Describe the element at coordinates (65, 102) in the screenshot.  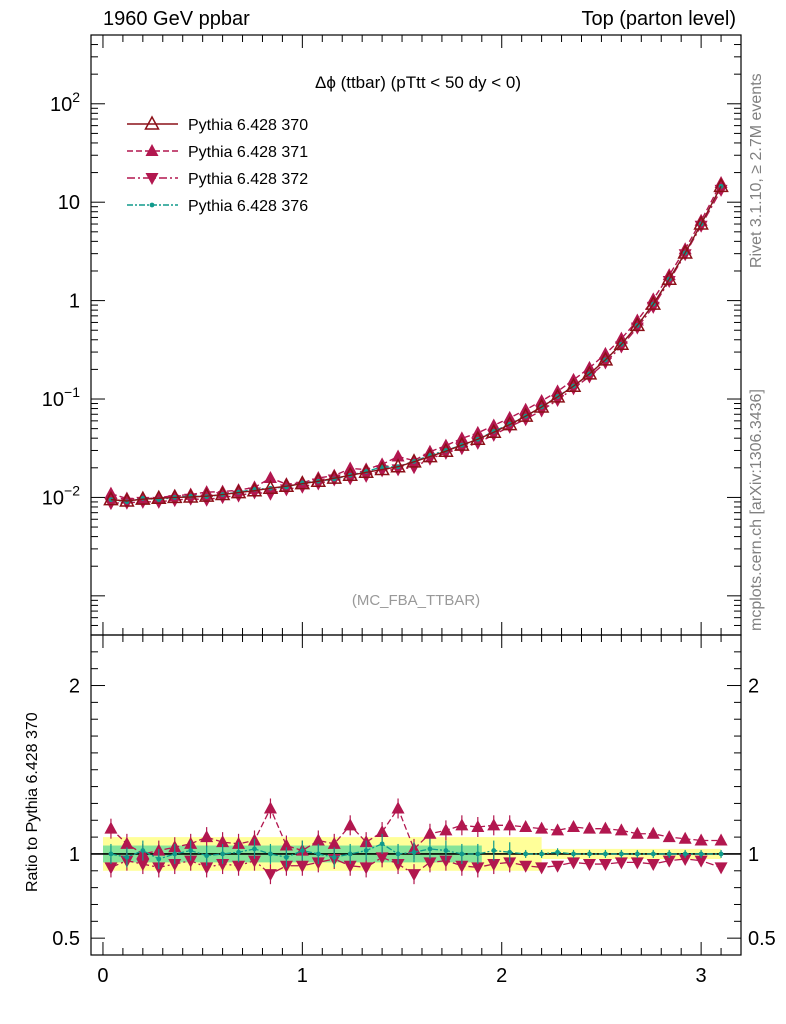
I see `y-tick-label: 10²` at that location.